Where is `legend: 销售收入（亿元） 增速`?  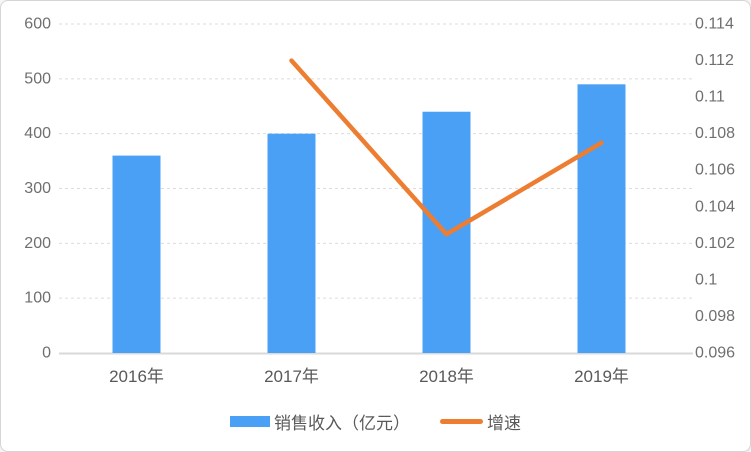
legend: 销售收入（亿元） 增速 is located at coordinates (375, 421).